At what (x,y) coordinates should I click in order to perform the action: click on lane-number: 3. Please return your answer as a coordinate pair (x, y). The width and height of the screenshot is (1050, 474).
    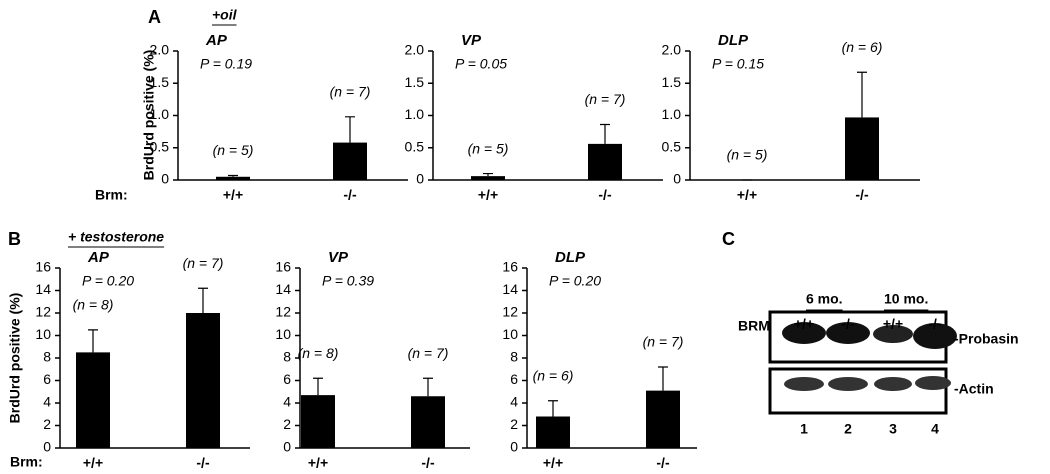
    Looking at the image, I should click on (893, 429).